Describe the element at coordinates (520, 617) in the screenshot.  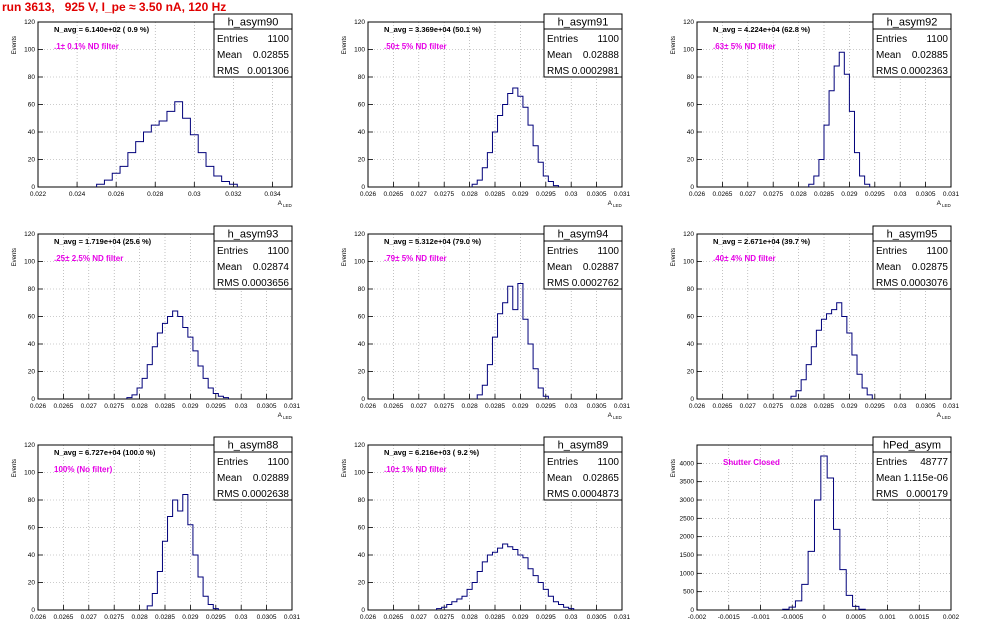
I see `x-tick-label: 0.029` at that location.